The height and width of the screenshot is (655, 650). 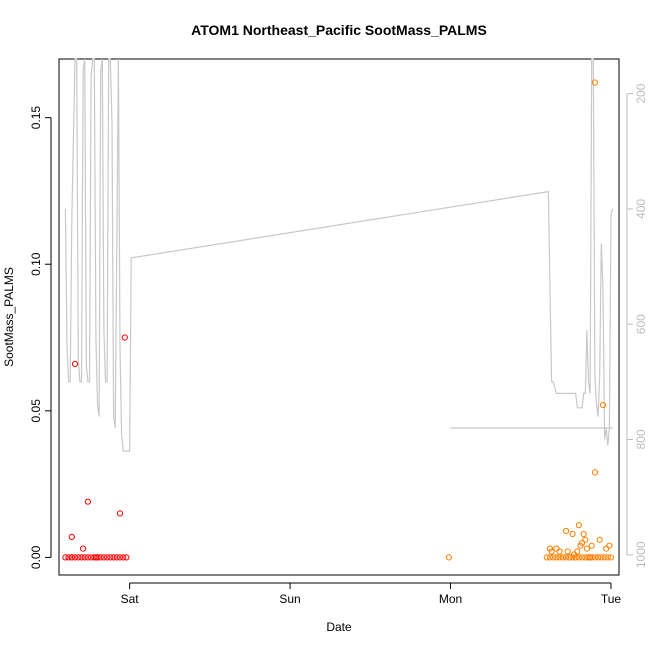 What do you see at coordinates (641, 93) in the screenshot?
I see `y-right-tick-label: 200` at bounding box center [641, 93].